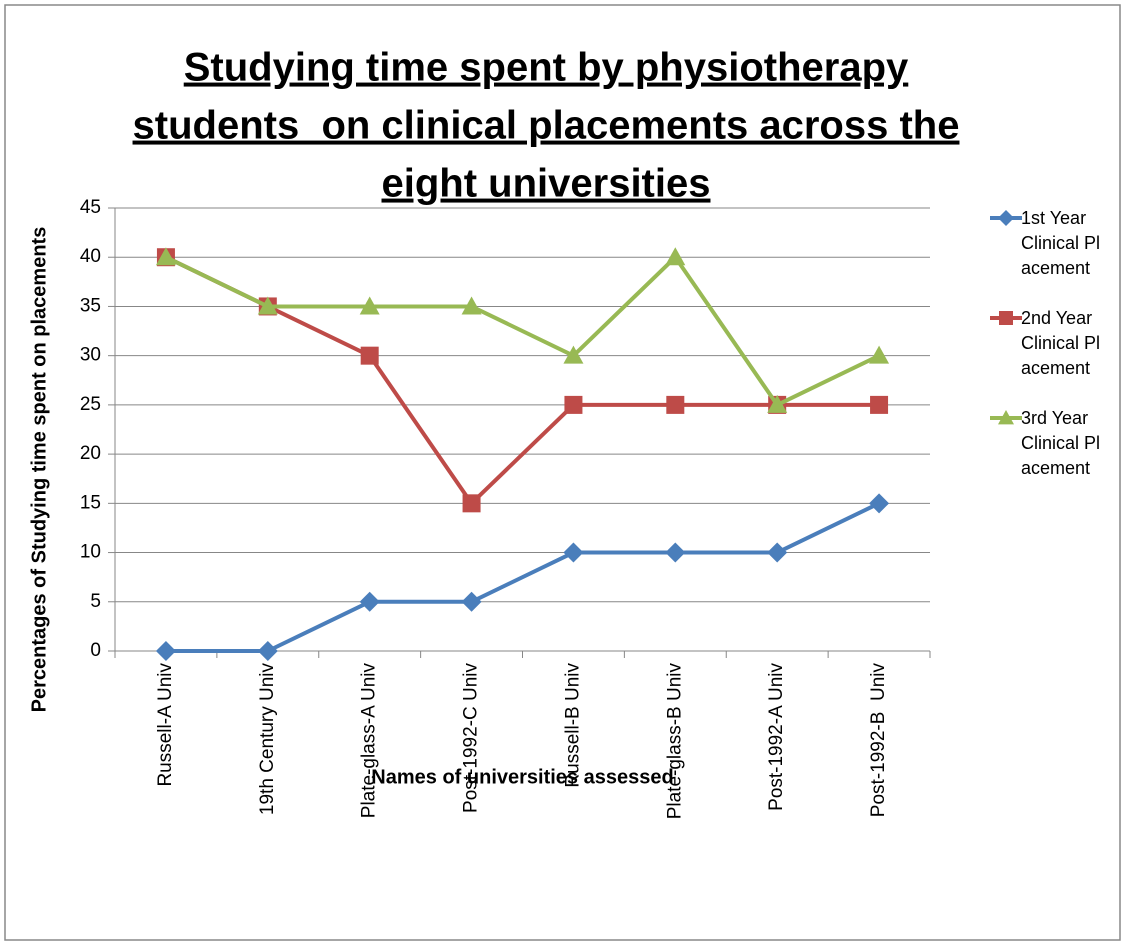 The width and height of the screenshot is (1127, 946). I want to click on legend-label-box: 1st Year Clinical Placement, so click(1061, 243).